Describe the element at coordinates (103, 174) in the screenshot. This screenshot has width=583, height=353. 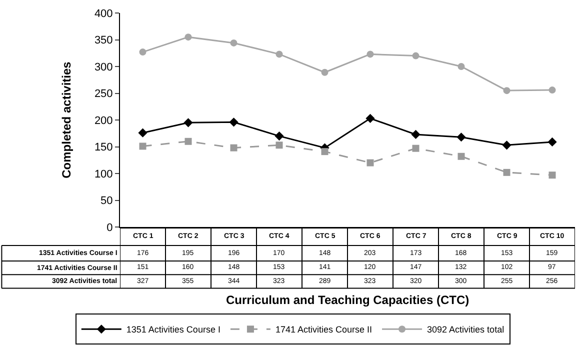
I see `y-tick-label: 100` at that location.